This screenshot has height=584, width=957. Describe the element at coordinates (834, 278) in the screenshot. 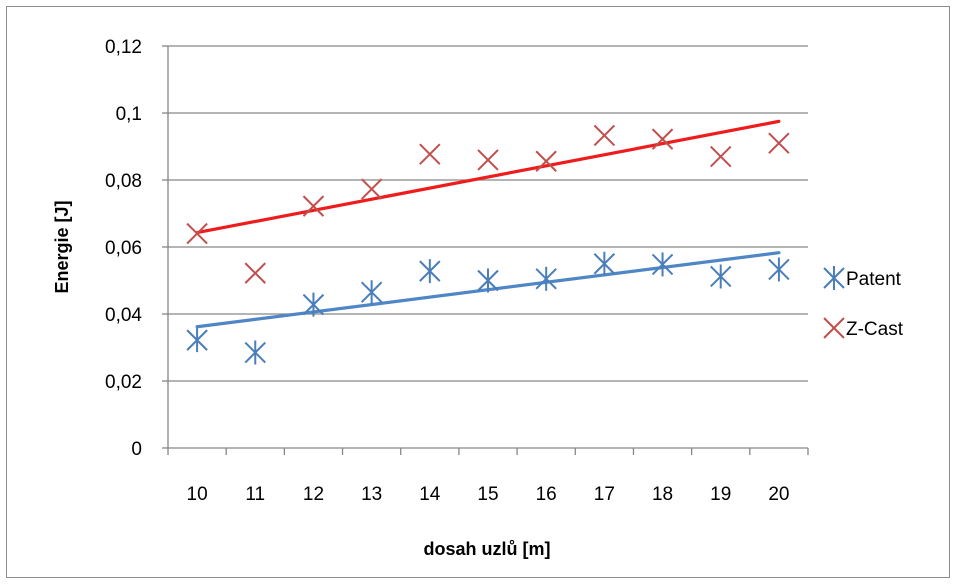

I see `legend-marker-patent` at that location.